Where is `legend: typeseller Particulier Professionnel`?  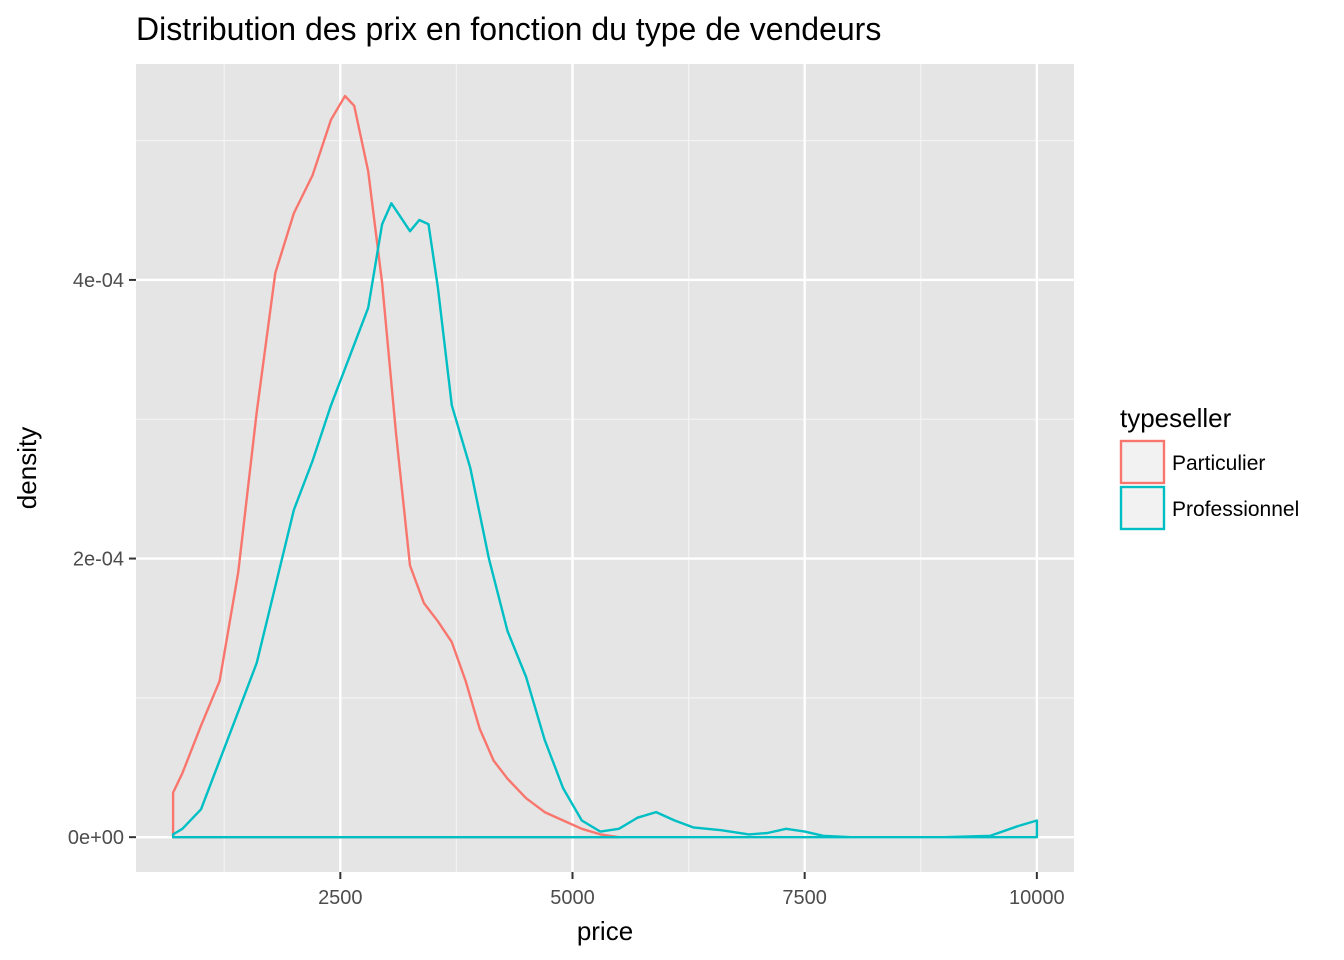 legend: typeseller Particulier Professionnel is located at coordinates (1209, 467).